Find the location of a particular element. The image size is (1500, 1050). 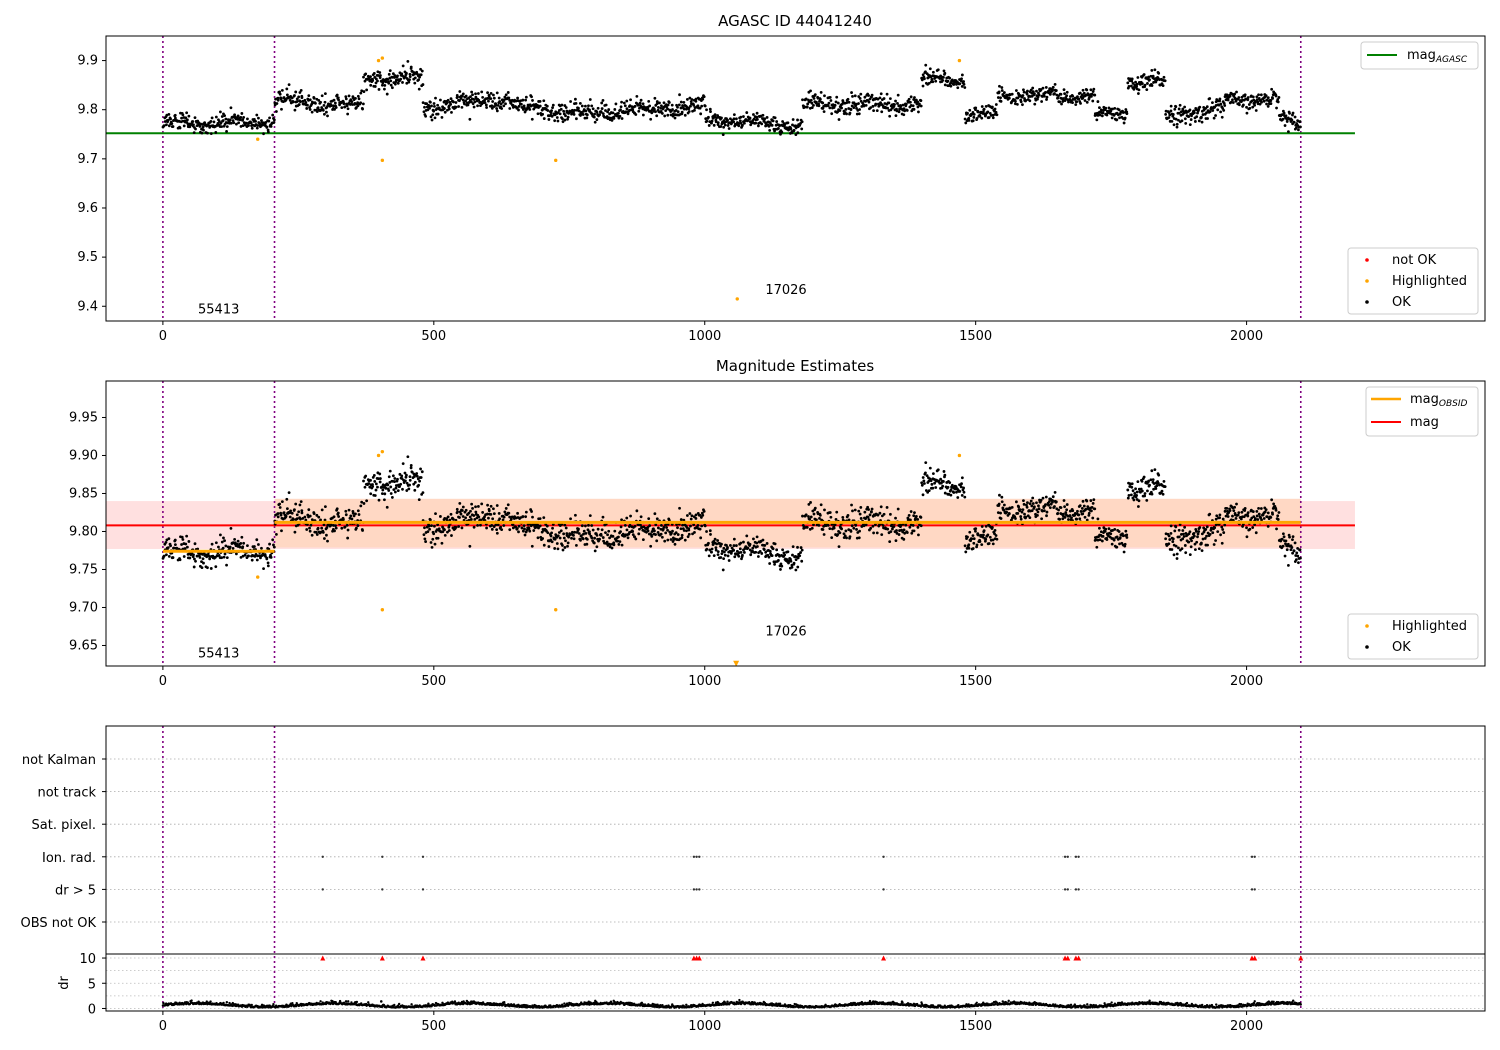

panel-2-title: Magnitude Estimates is located at coordinates (795, 366).